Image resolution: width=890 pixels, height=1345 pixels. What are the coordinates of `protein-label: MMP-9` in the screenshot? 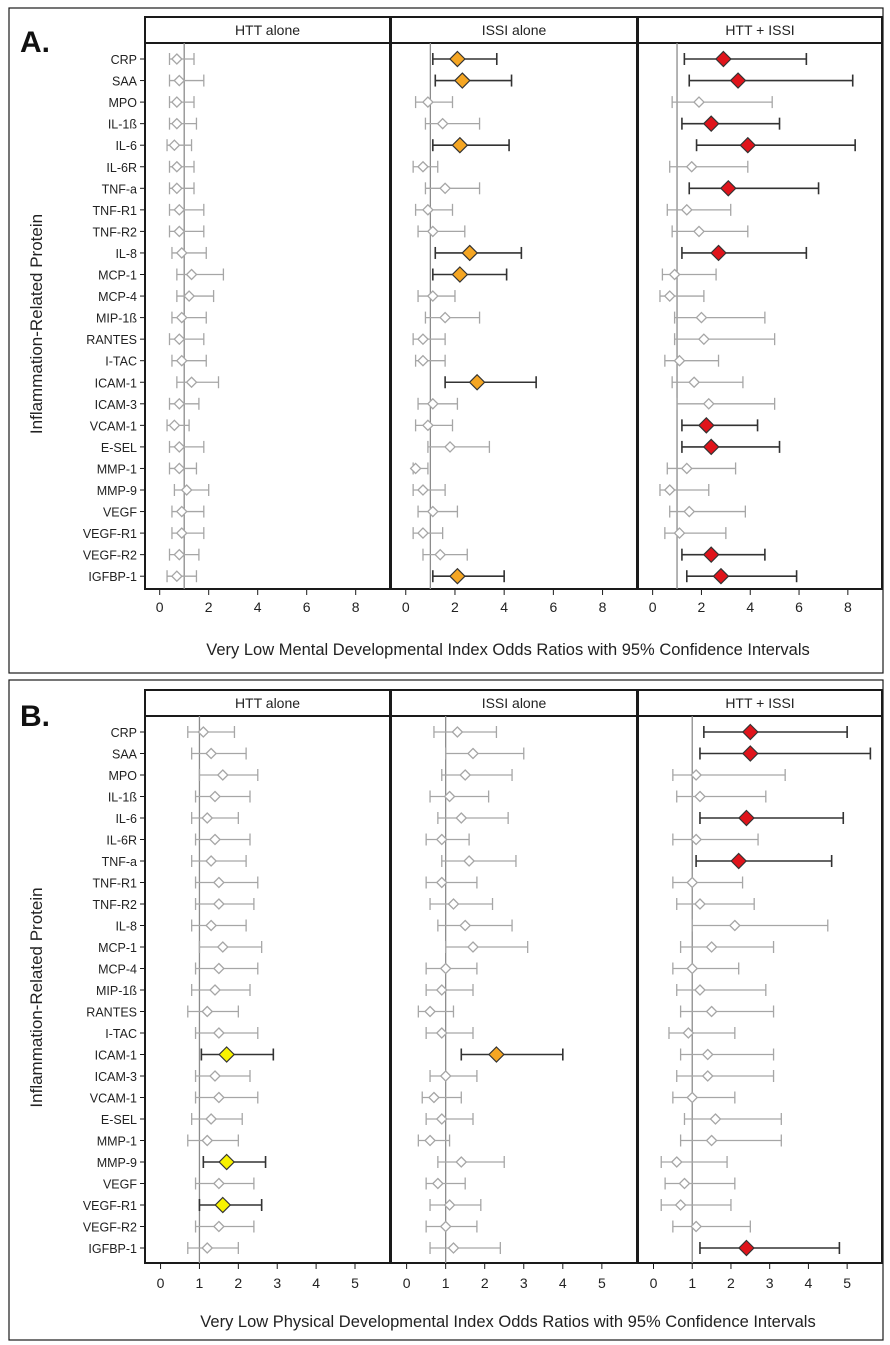 It's located at (117, 491).